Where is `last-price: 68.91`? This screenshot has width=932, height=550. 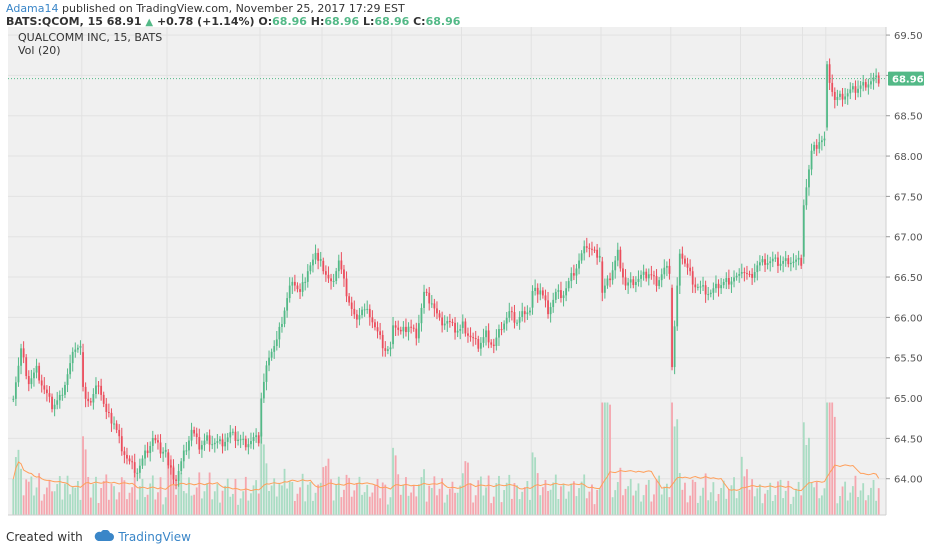 last-price: 68.91 is located at coordinates (124, 21).